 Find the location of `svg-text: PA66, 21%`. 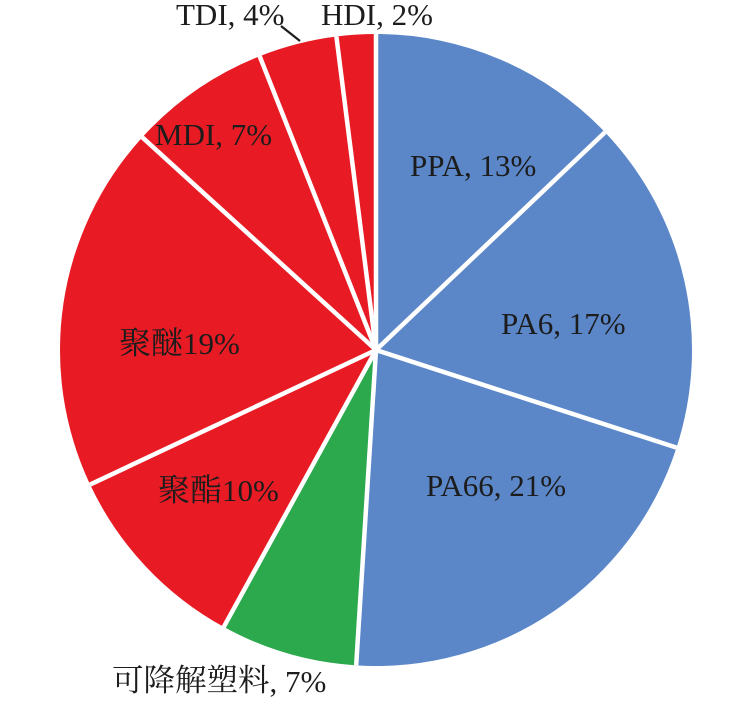

svg-text: PA66, 21% is located at coordinates (496, 485).